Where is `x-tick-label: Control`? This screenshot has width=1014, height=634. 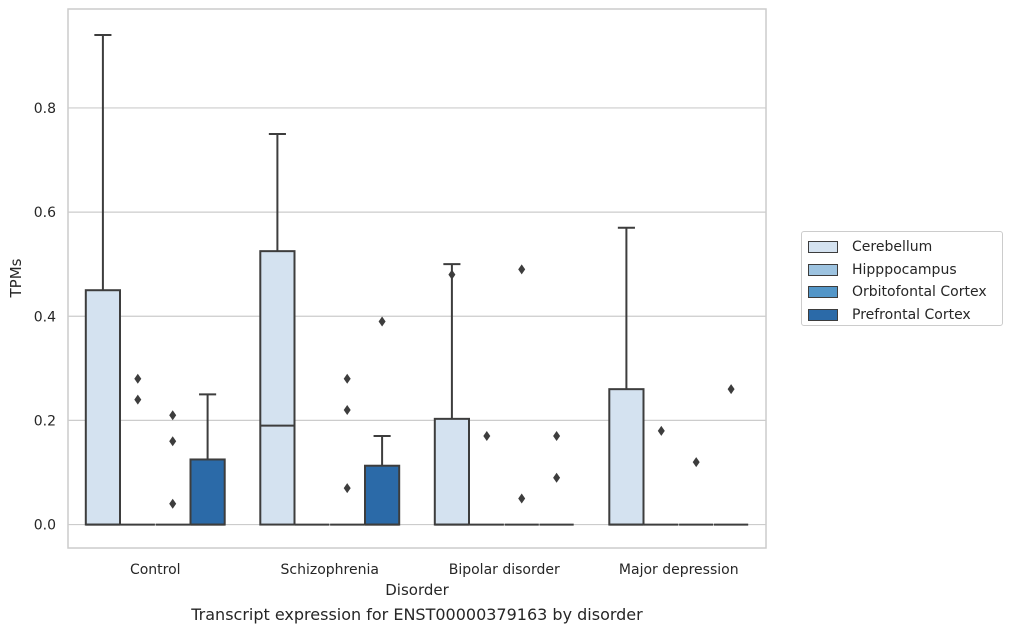 x-tick-label: Control is located at coordinates (155, 570).